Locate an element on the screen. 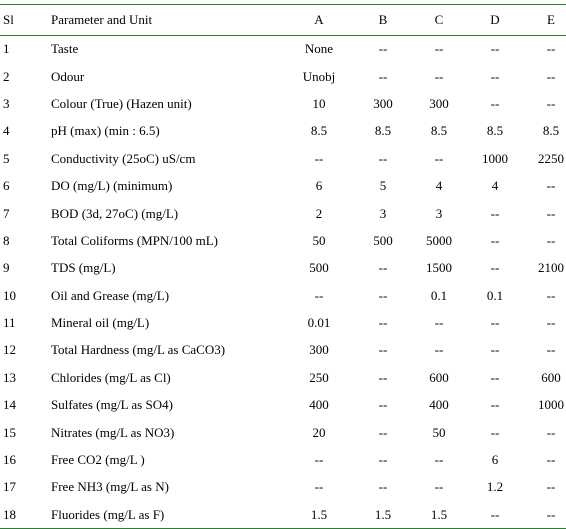 The width and height of the screenshot is (566, 529). cell-col-c: 4 is located at coordinates (439, 186).